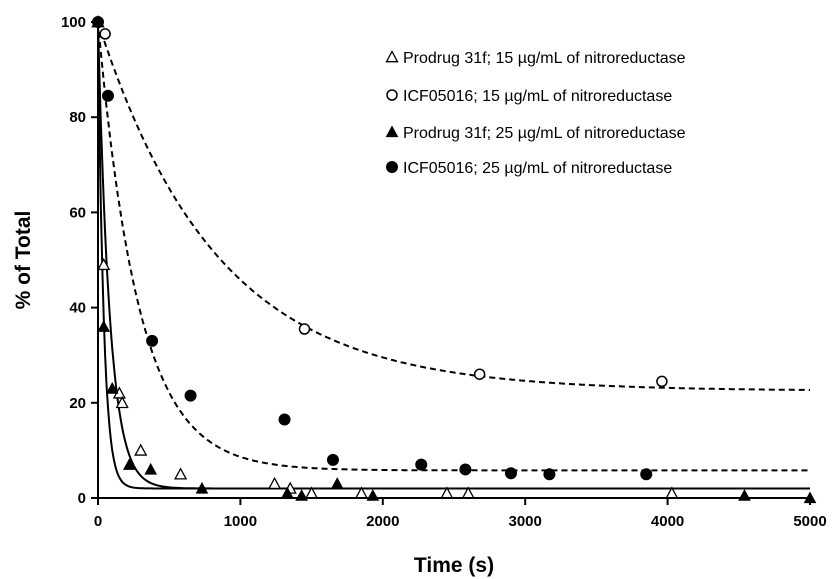 This screenshot has width=835, height=579. I want to click on legend-marker-triangle-filled, so click(392, 131).